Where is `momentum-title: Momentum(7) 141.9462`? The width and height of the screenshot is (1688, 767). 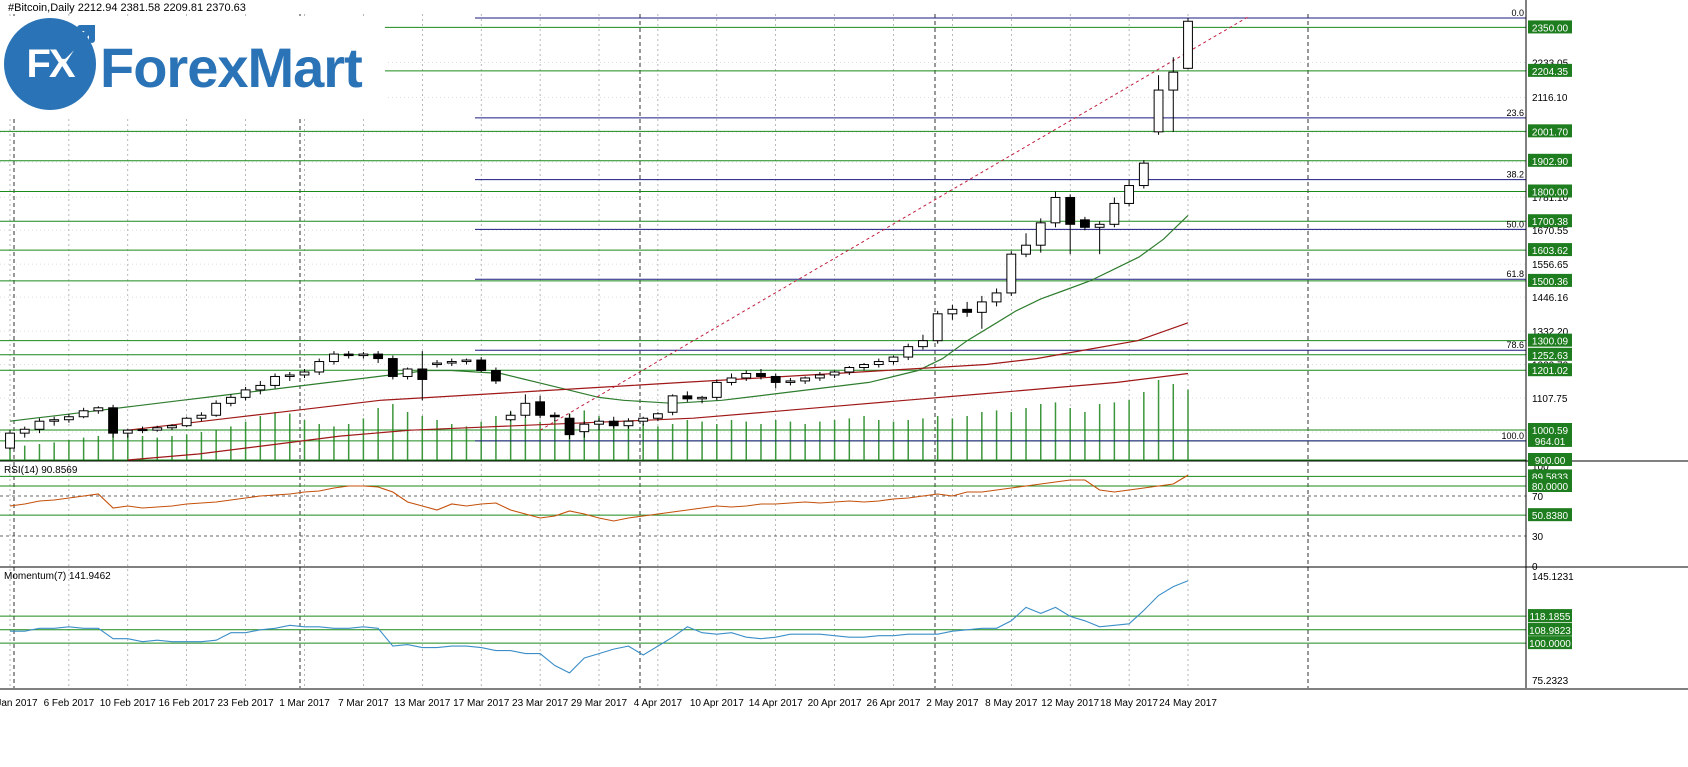
momentum-title: Momentum(7) 141.9462 is located at coordinates (57, 576).